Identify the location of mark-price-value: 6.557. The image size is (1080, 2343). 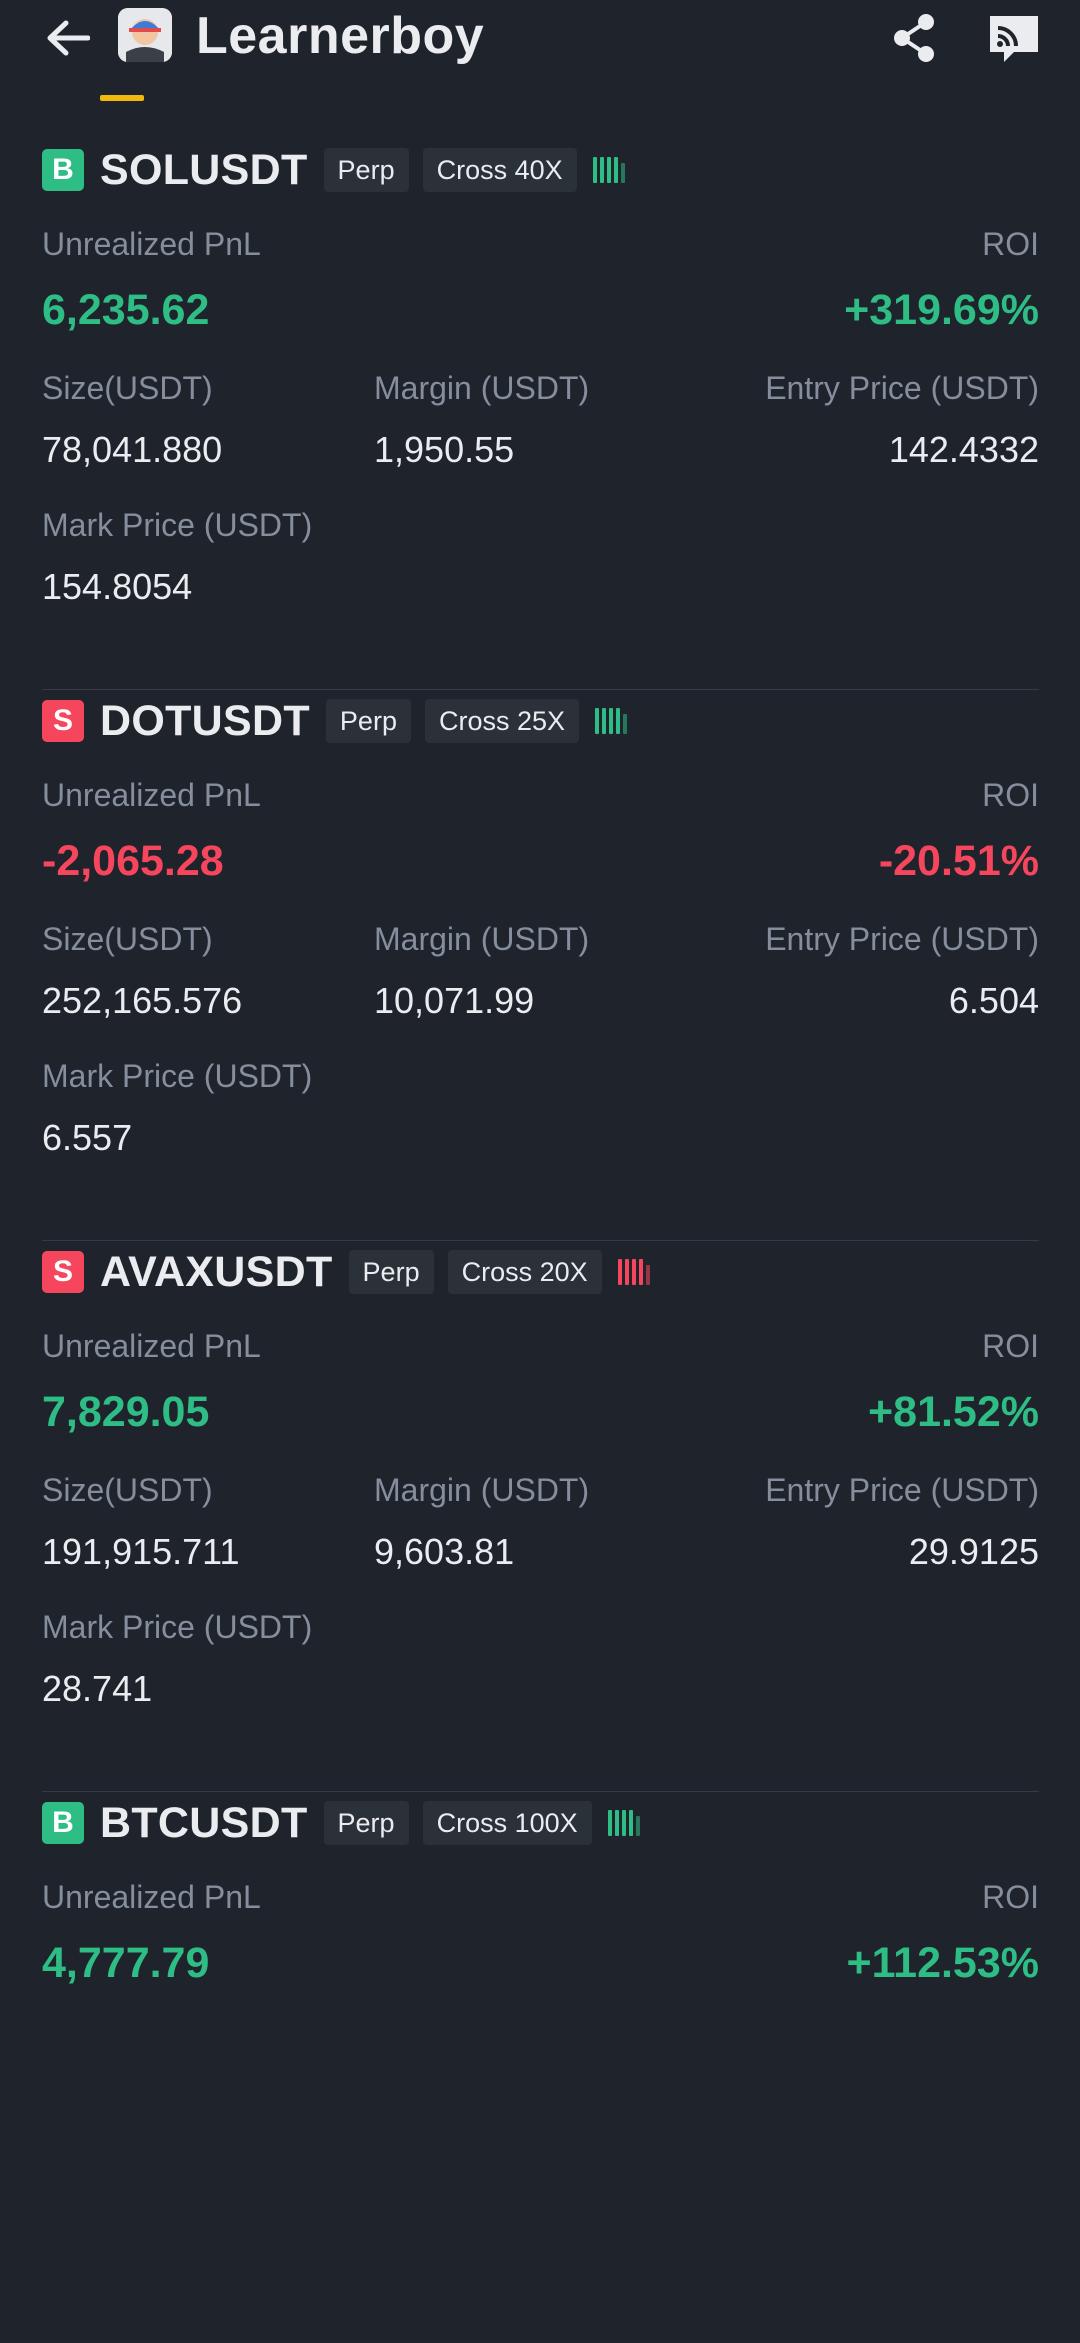
(87, 1137).